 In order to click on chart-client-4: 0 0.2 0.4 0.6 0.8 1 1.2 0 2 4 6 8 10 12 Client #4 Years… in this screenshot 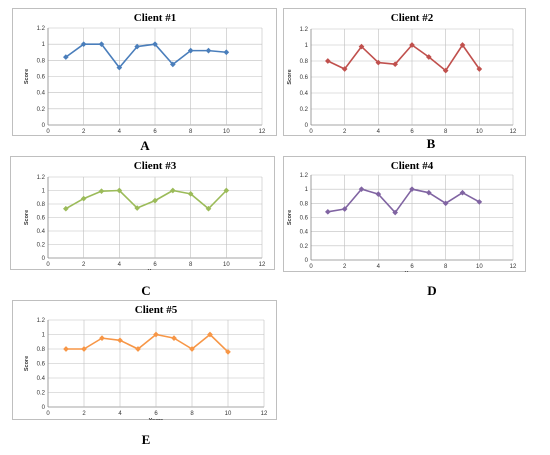, I will do `click(404, 214)`.